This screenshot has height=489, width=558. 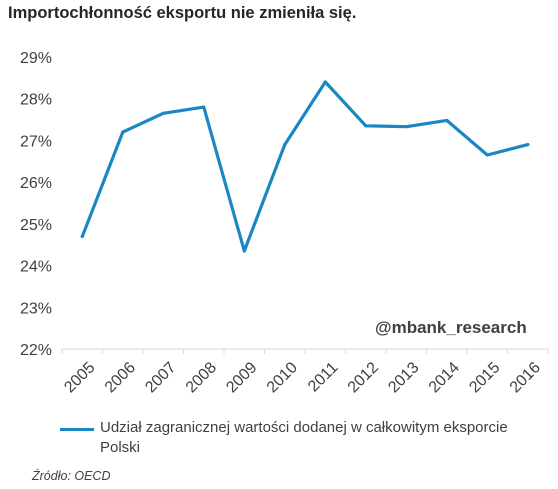 What do you see at coordinates (36, 204) in the screenshot?
I see `y-axis-labels: 22% 23% 24% 25% 26% 27% 28% 29%` at bounding box center [36, 204].